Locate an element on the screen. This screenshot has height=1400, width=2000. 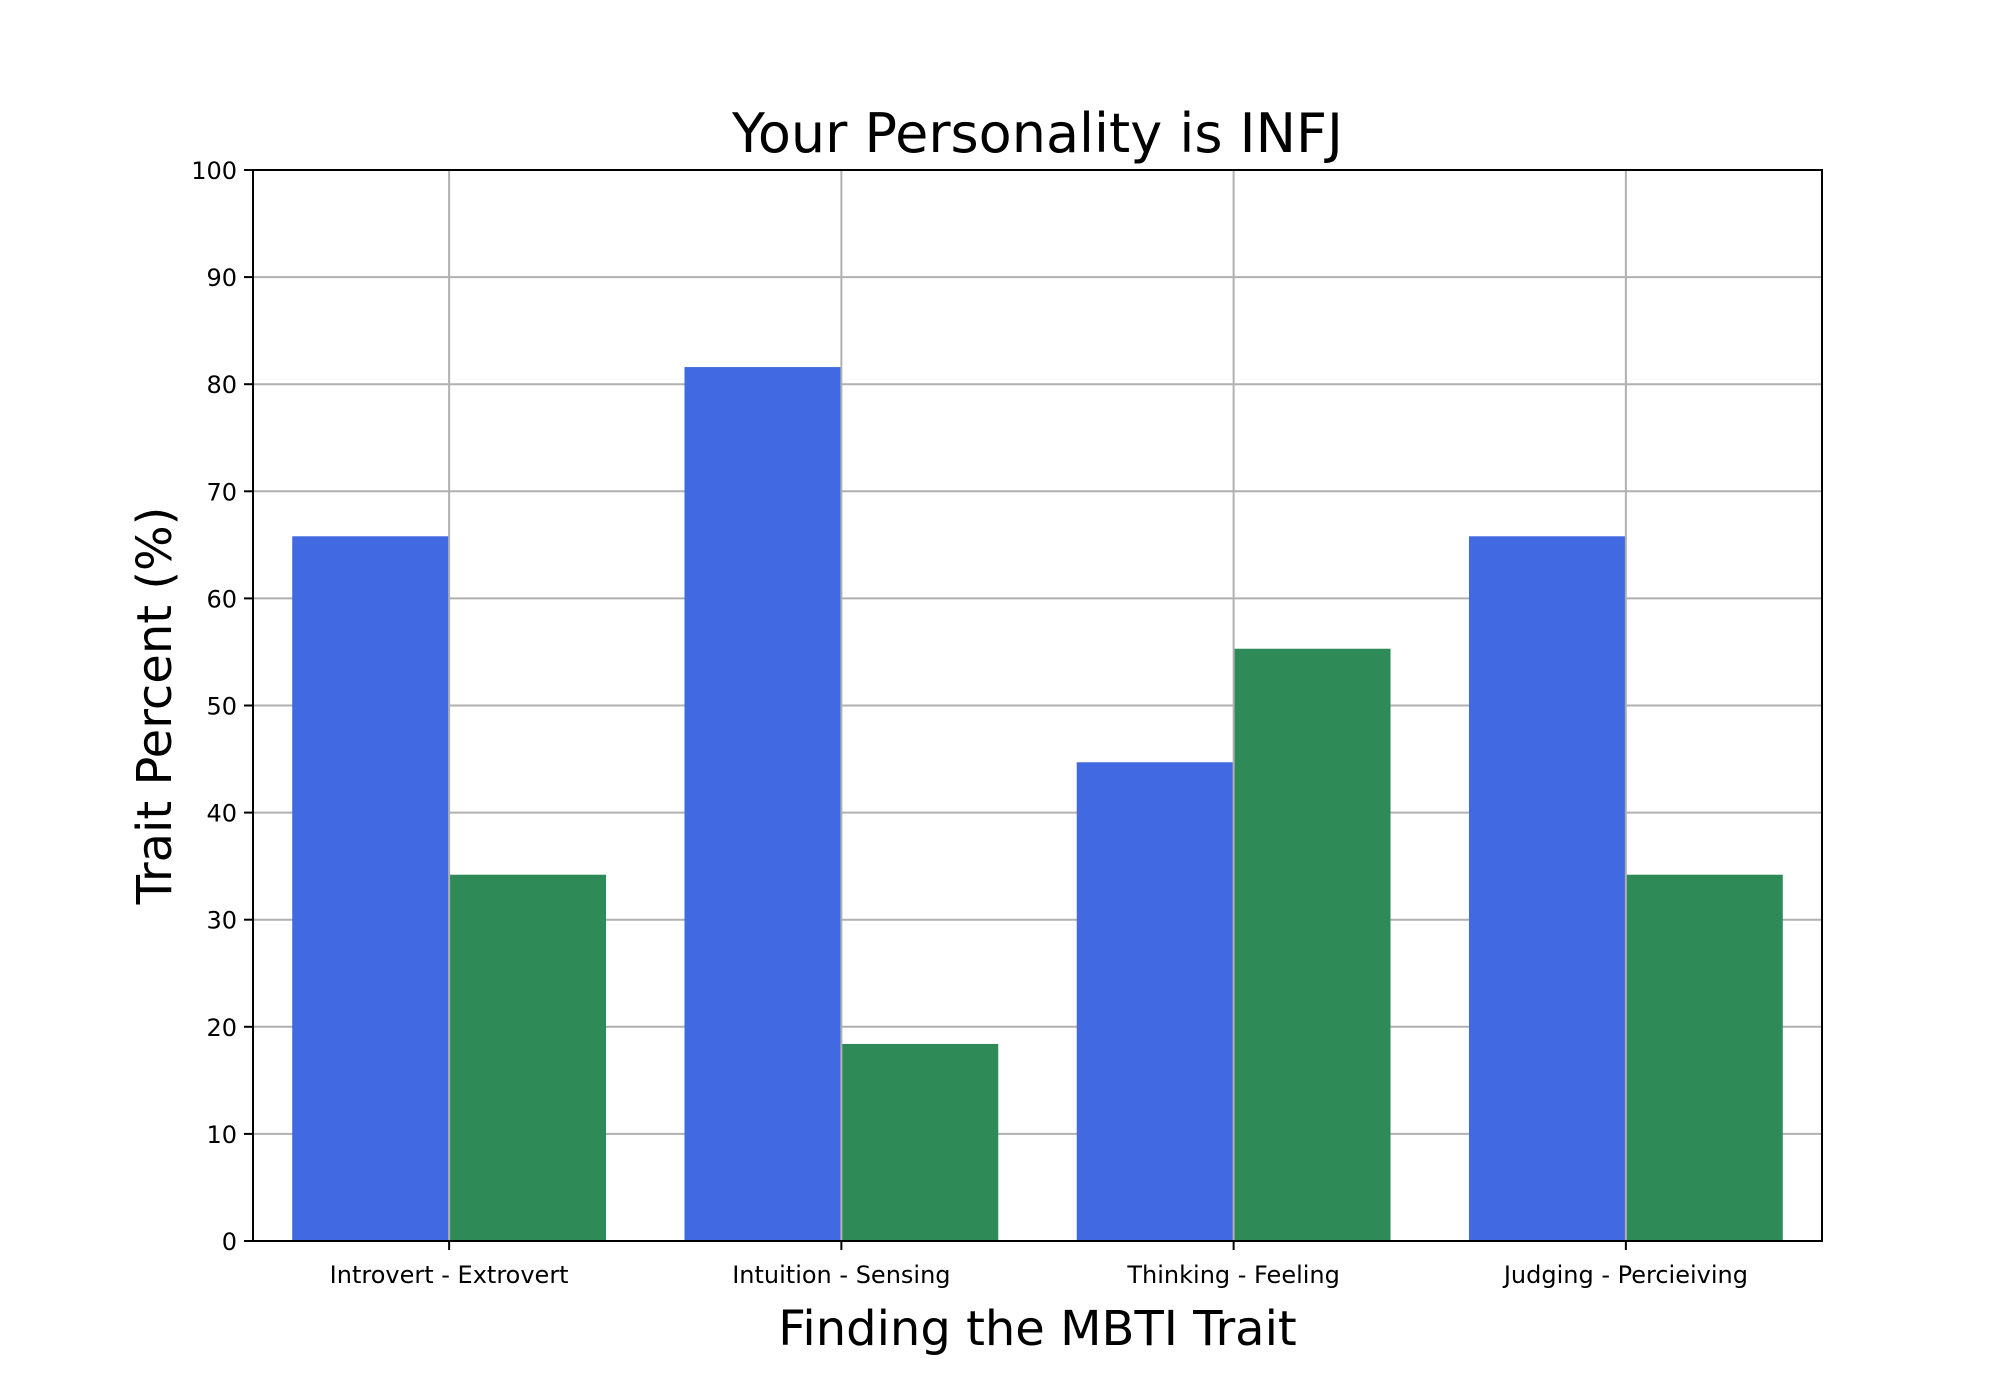
x-tick-label: Intuition - Sensing is located at coordinates (841, 1275).